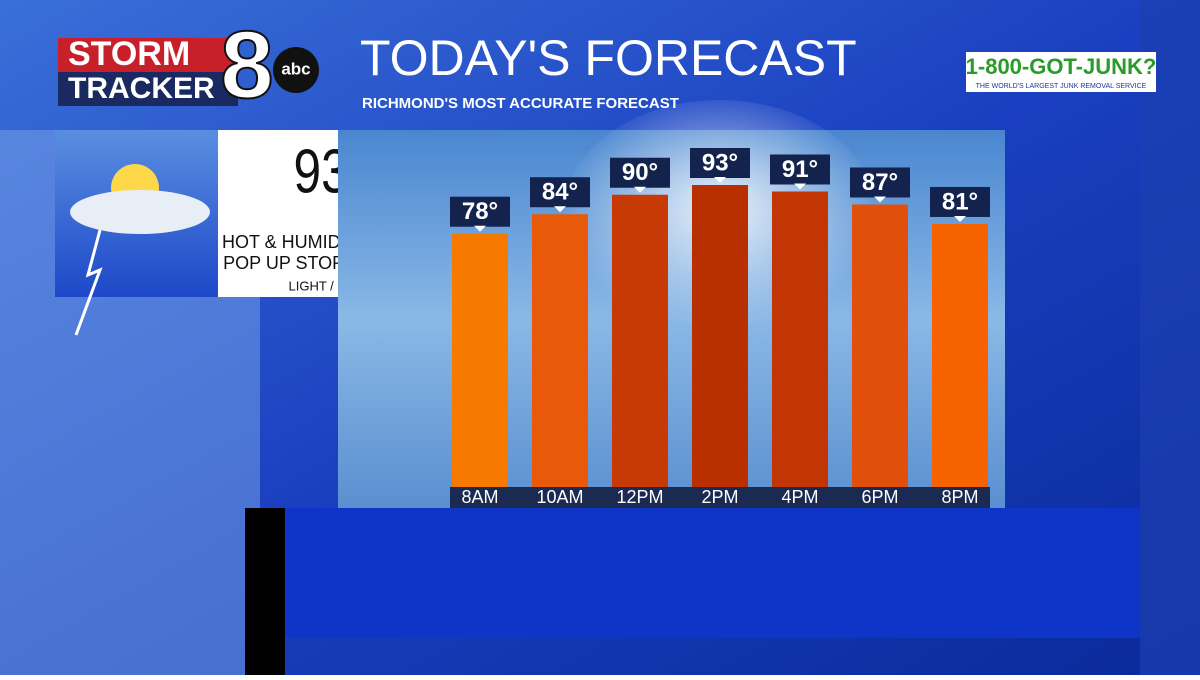 The width and height of the screenshot is (1200, 680). I want to click on chart-title: TODAY'S FORECAST, so click(608, 58).